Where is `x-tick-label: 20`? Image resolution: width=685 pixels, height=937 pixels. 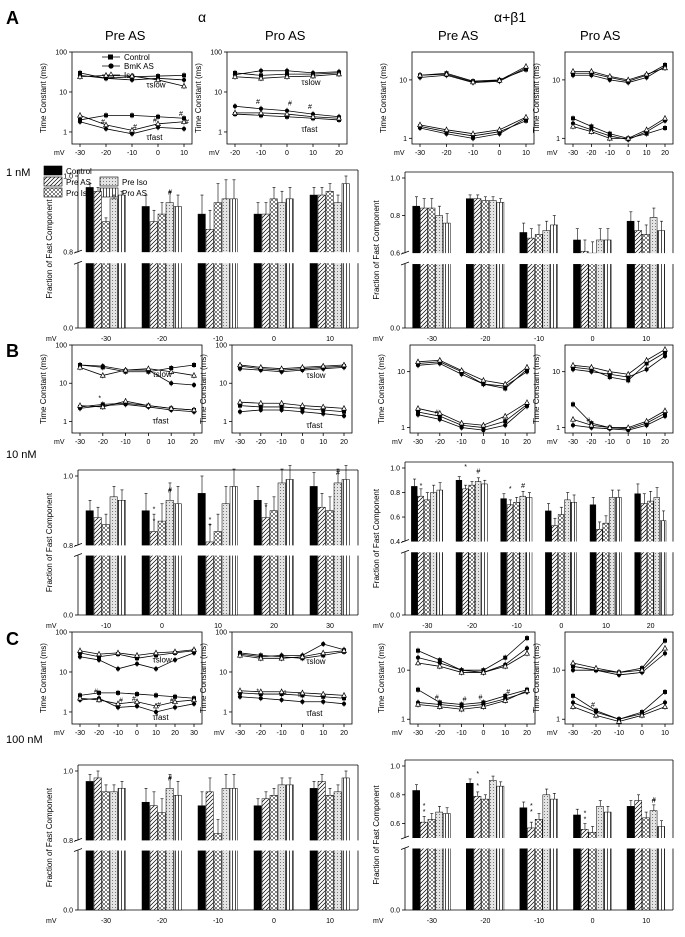
x-tick-label: 20 is located at coordinates (344, 733).